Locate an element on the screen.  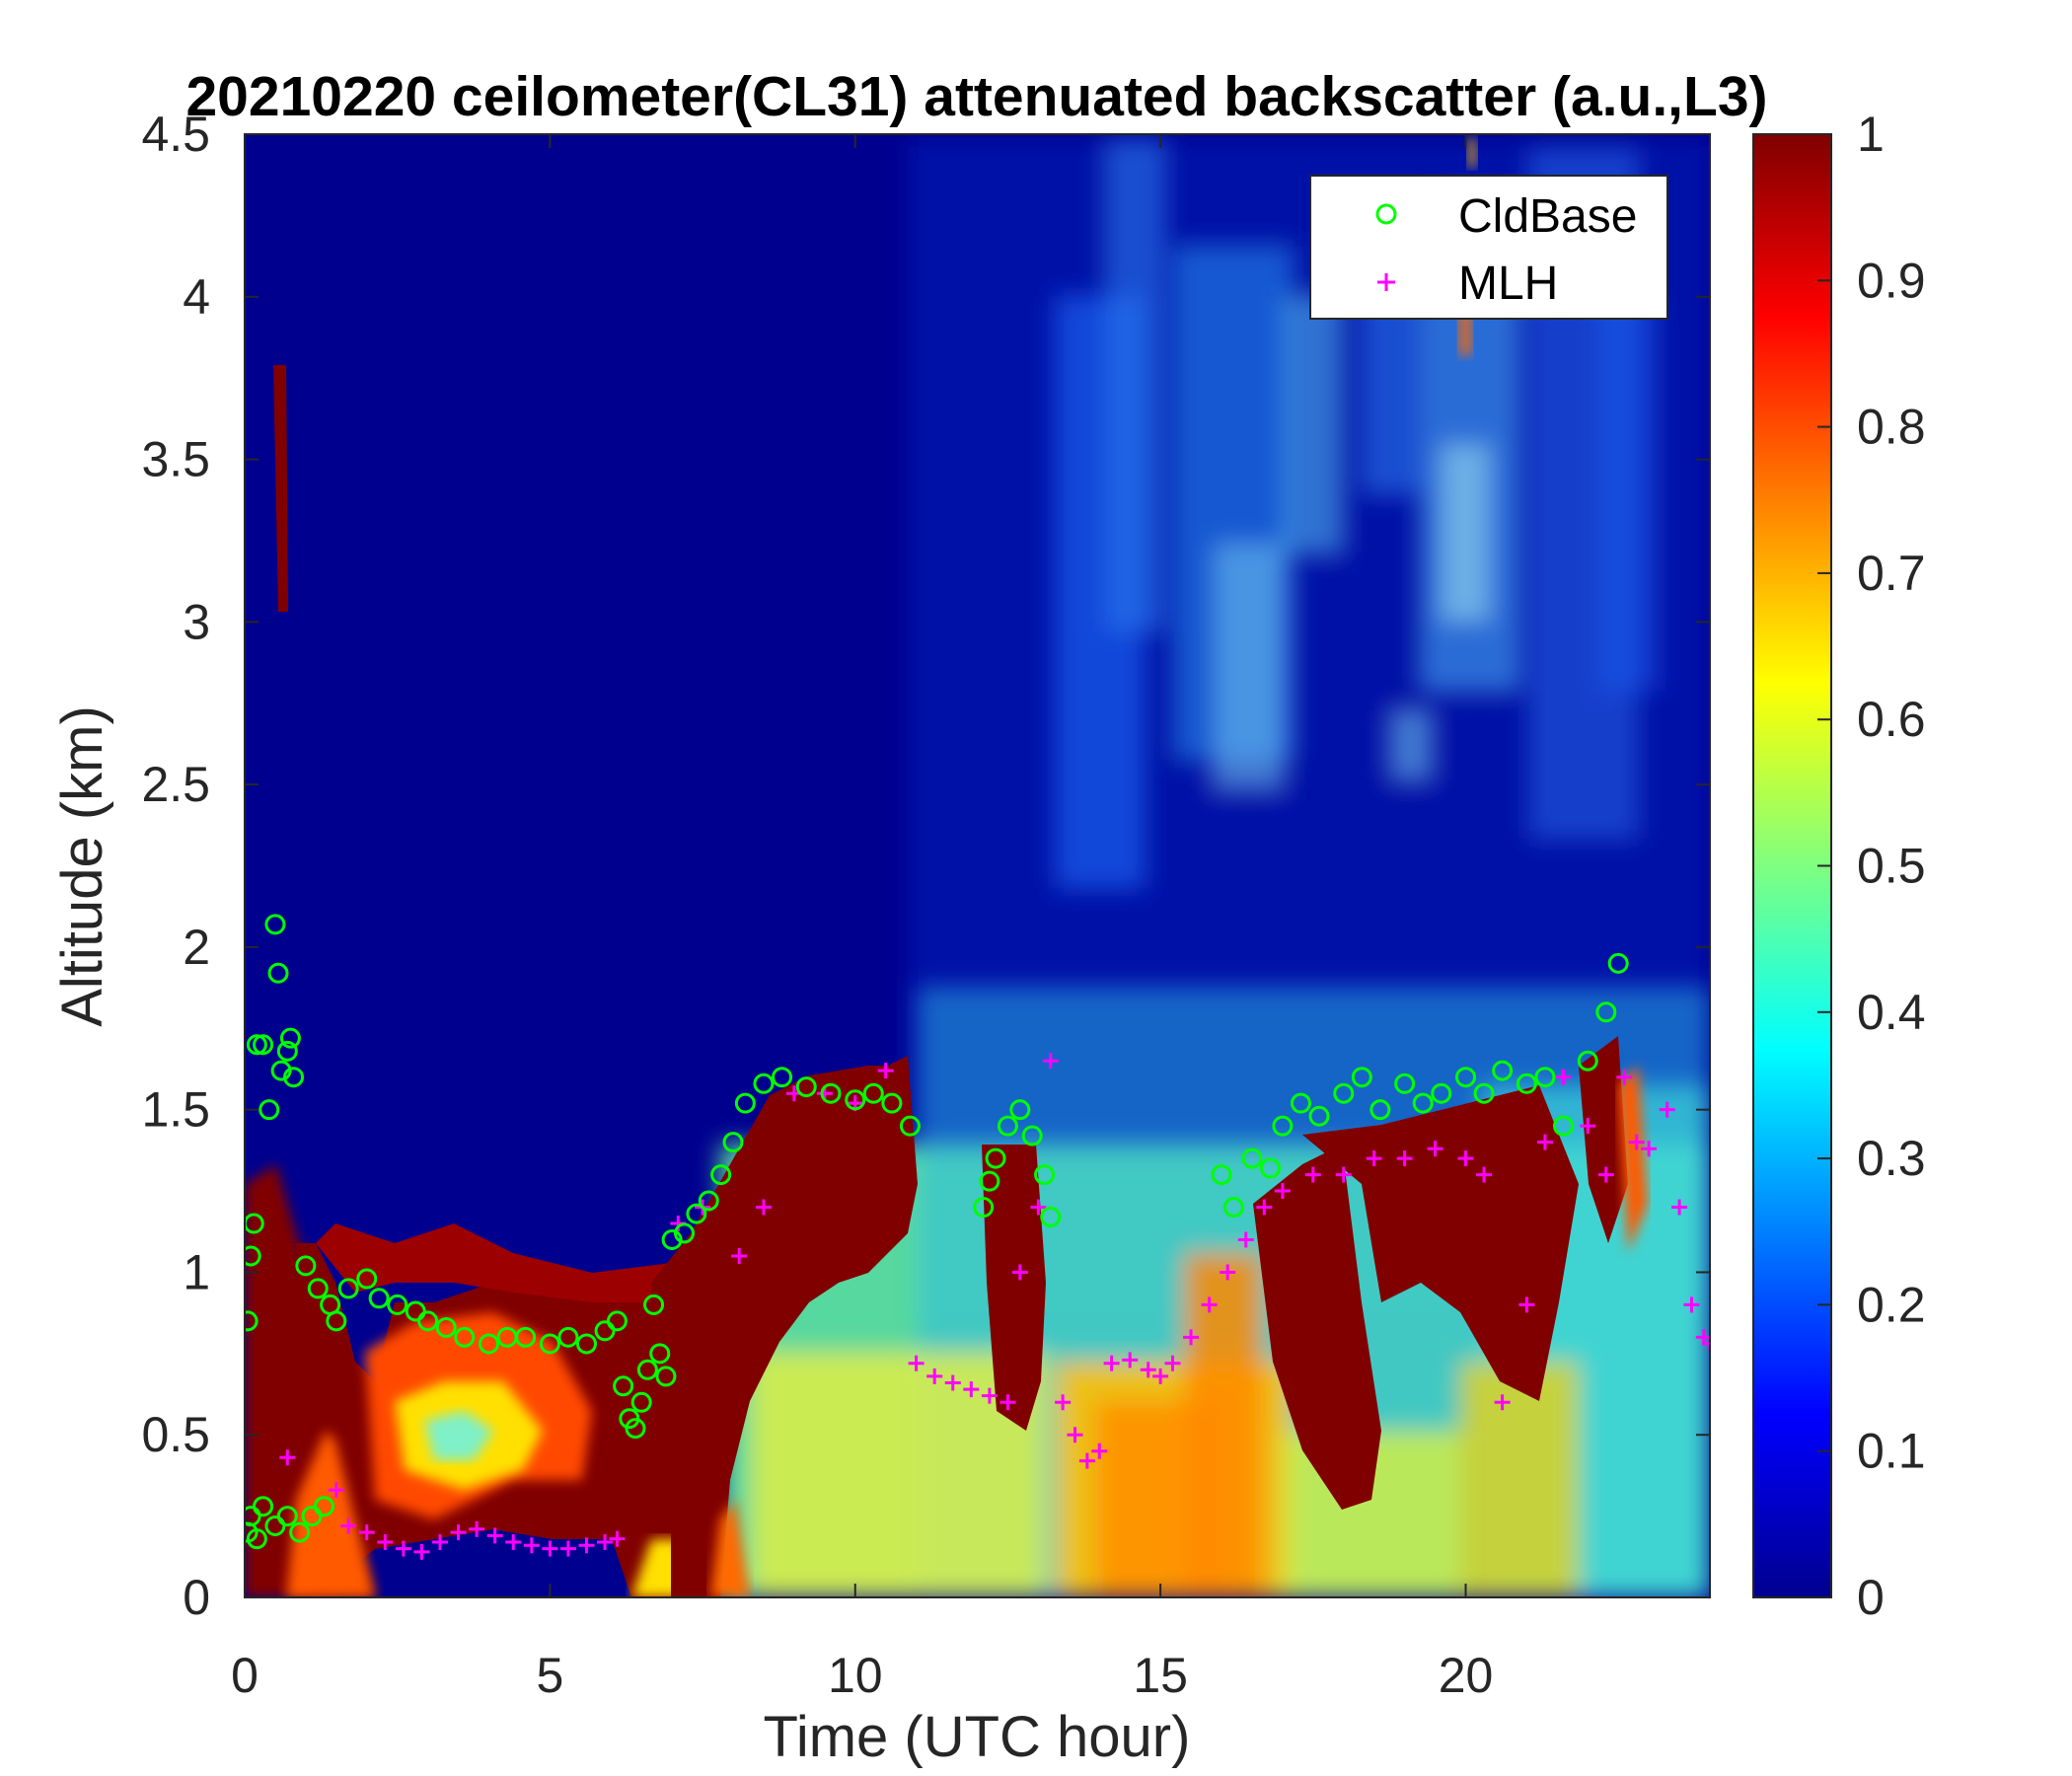
colorbar-ticks: 0 0.1 0.2 0.3 0.4 0.5 0.6 0.7 0.8 0.9 1 is located at coordinates (1872, 866).